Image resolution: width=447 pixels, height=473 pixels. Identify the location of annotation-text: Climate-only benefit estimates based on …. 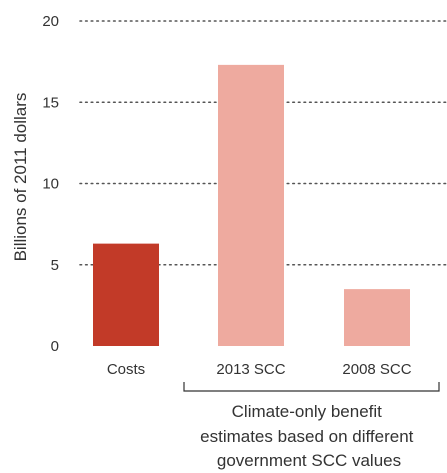
(309, 436).